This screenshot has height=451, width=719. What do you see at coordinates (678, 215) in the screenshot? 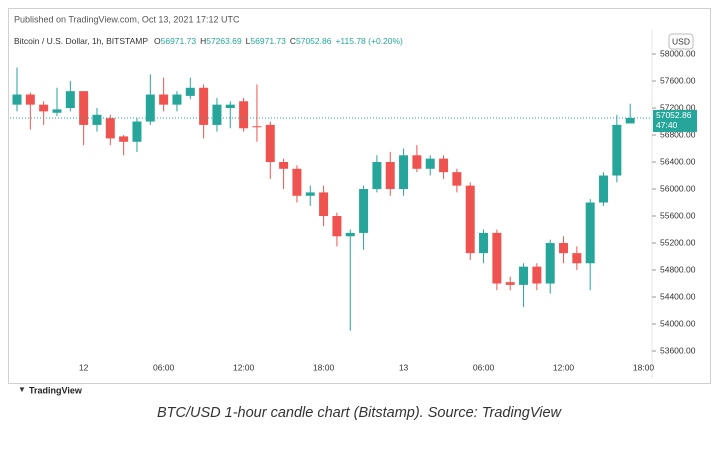
I see `y-tick-label: 55600.00` at bounding box center [678, 215].